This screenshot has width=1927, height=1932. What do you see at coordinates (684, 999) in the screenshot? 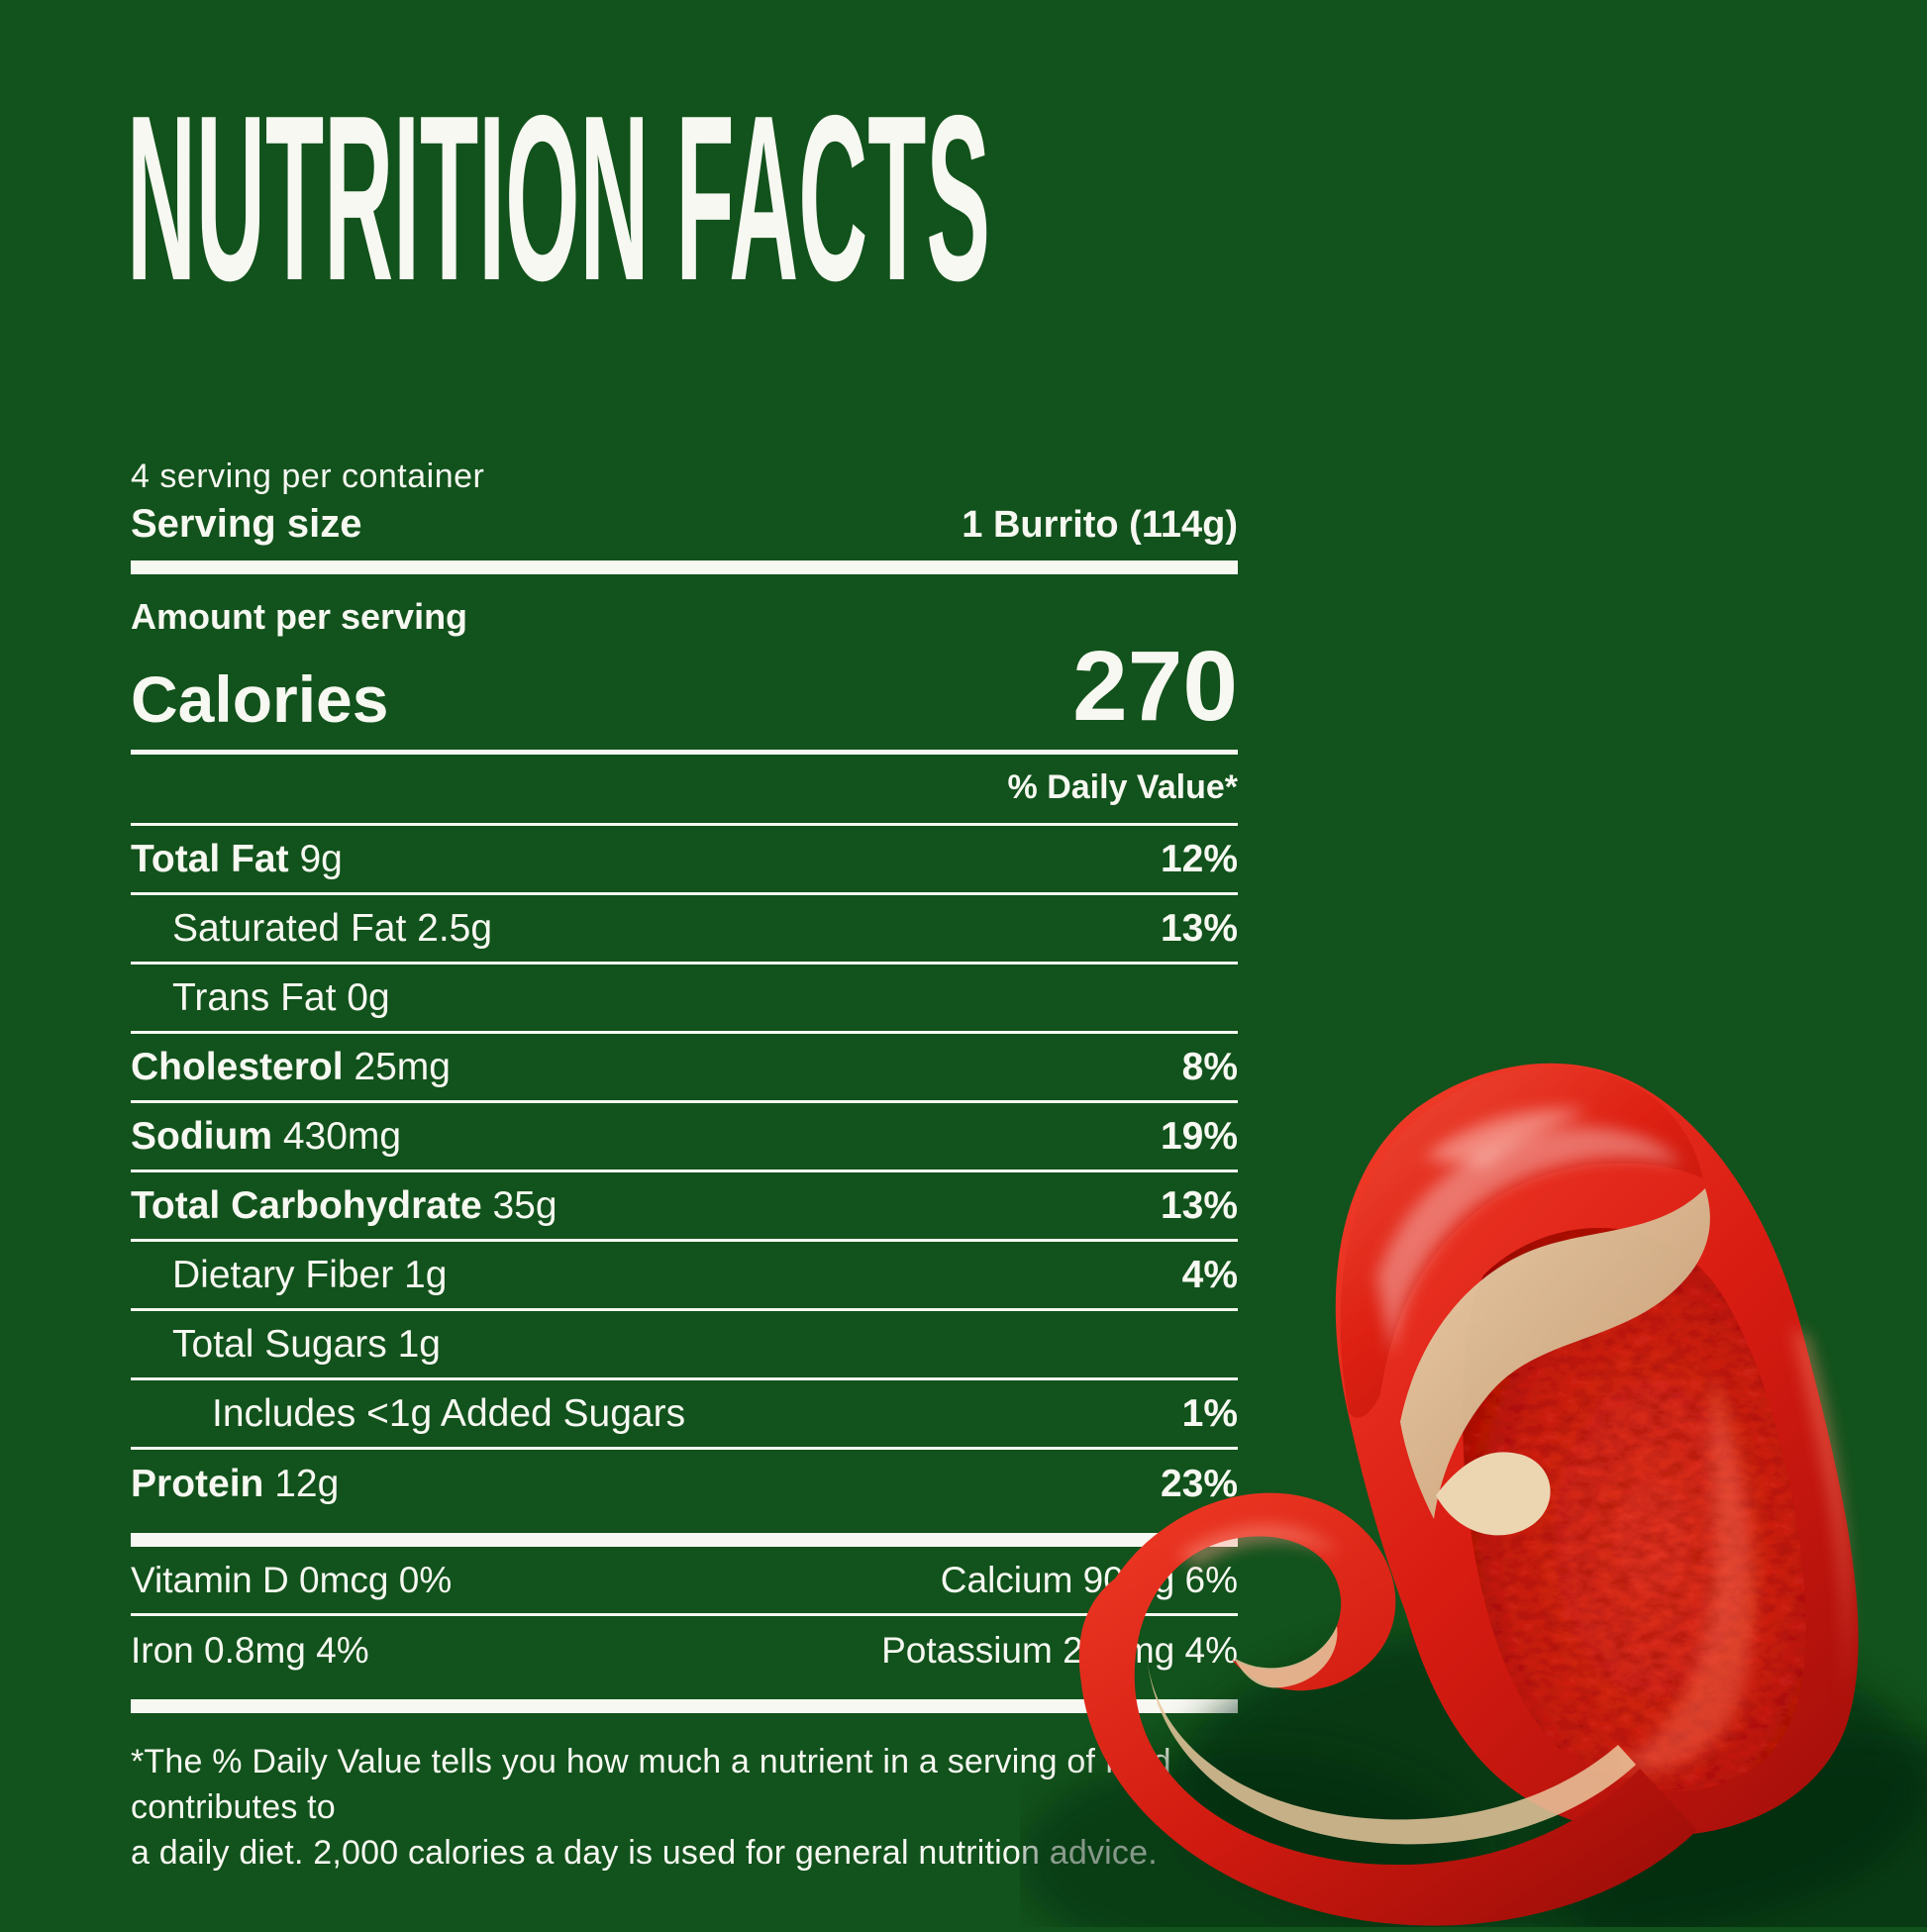
I see `row-trans-fat: Trans Fat 0g` at bounding box center [684, 999].